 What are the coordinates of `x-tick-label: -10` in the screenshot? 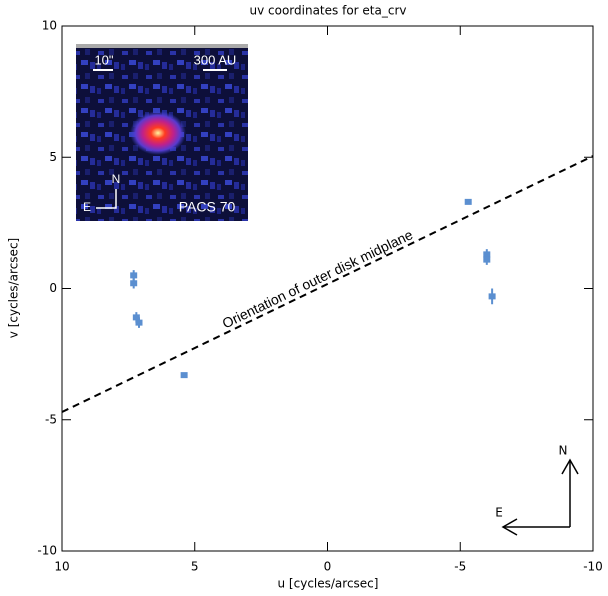 It's located at (593, 567).